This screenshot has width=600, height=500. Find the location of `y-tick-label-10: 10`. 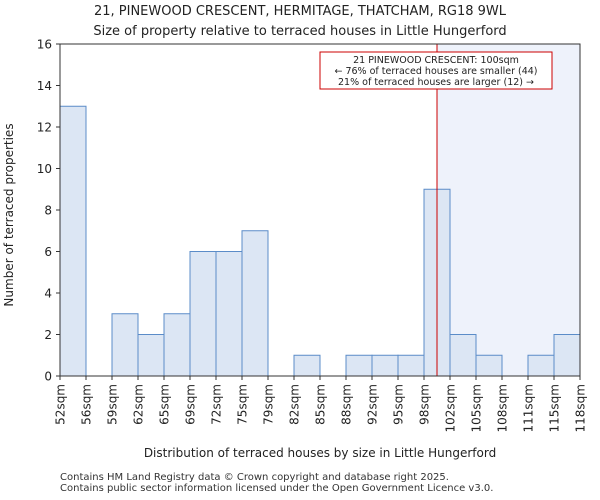

y-tick-label-10: 10 is located at coordinates (44, 169).